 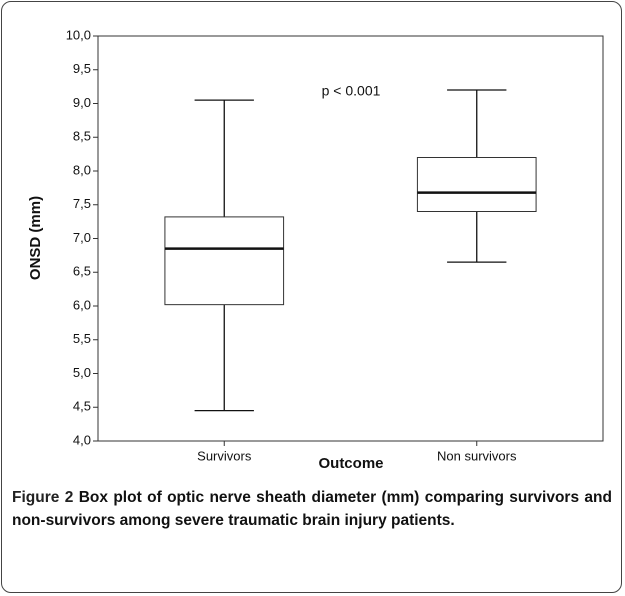 What do you see at coordinates (351, 91) in the screenshot?
I see `annotation: p < 0.001` at bounding box center [351, 91].